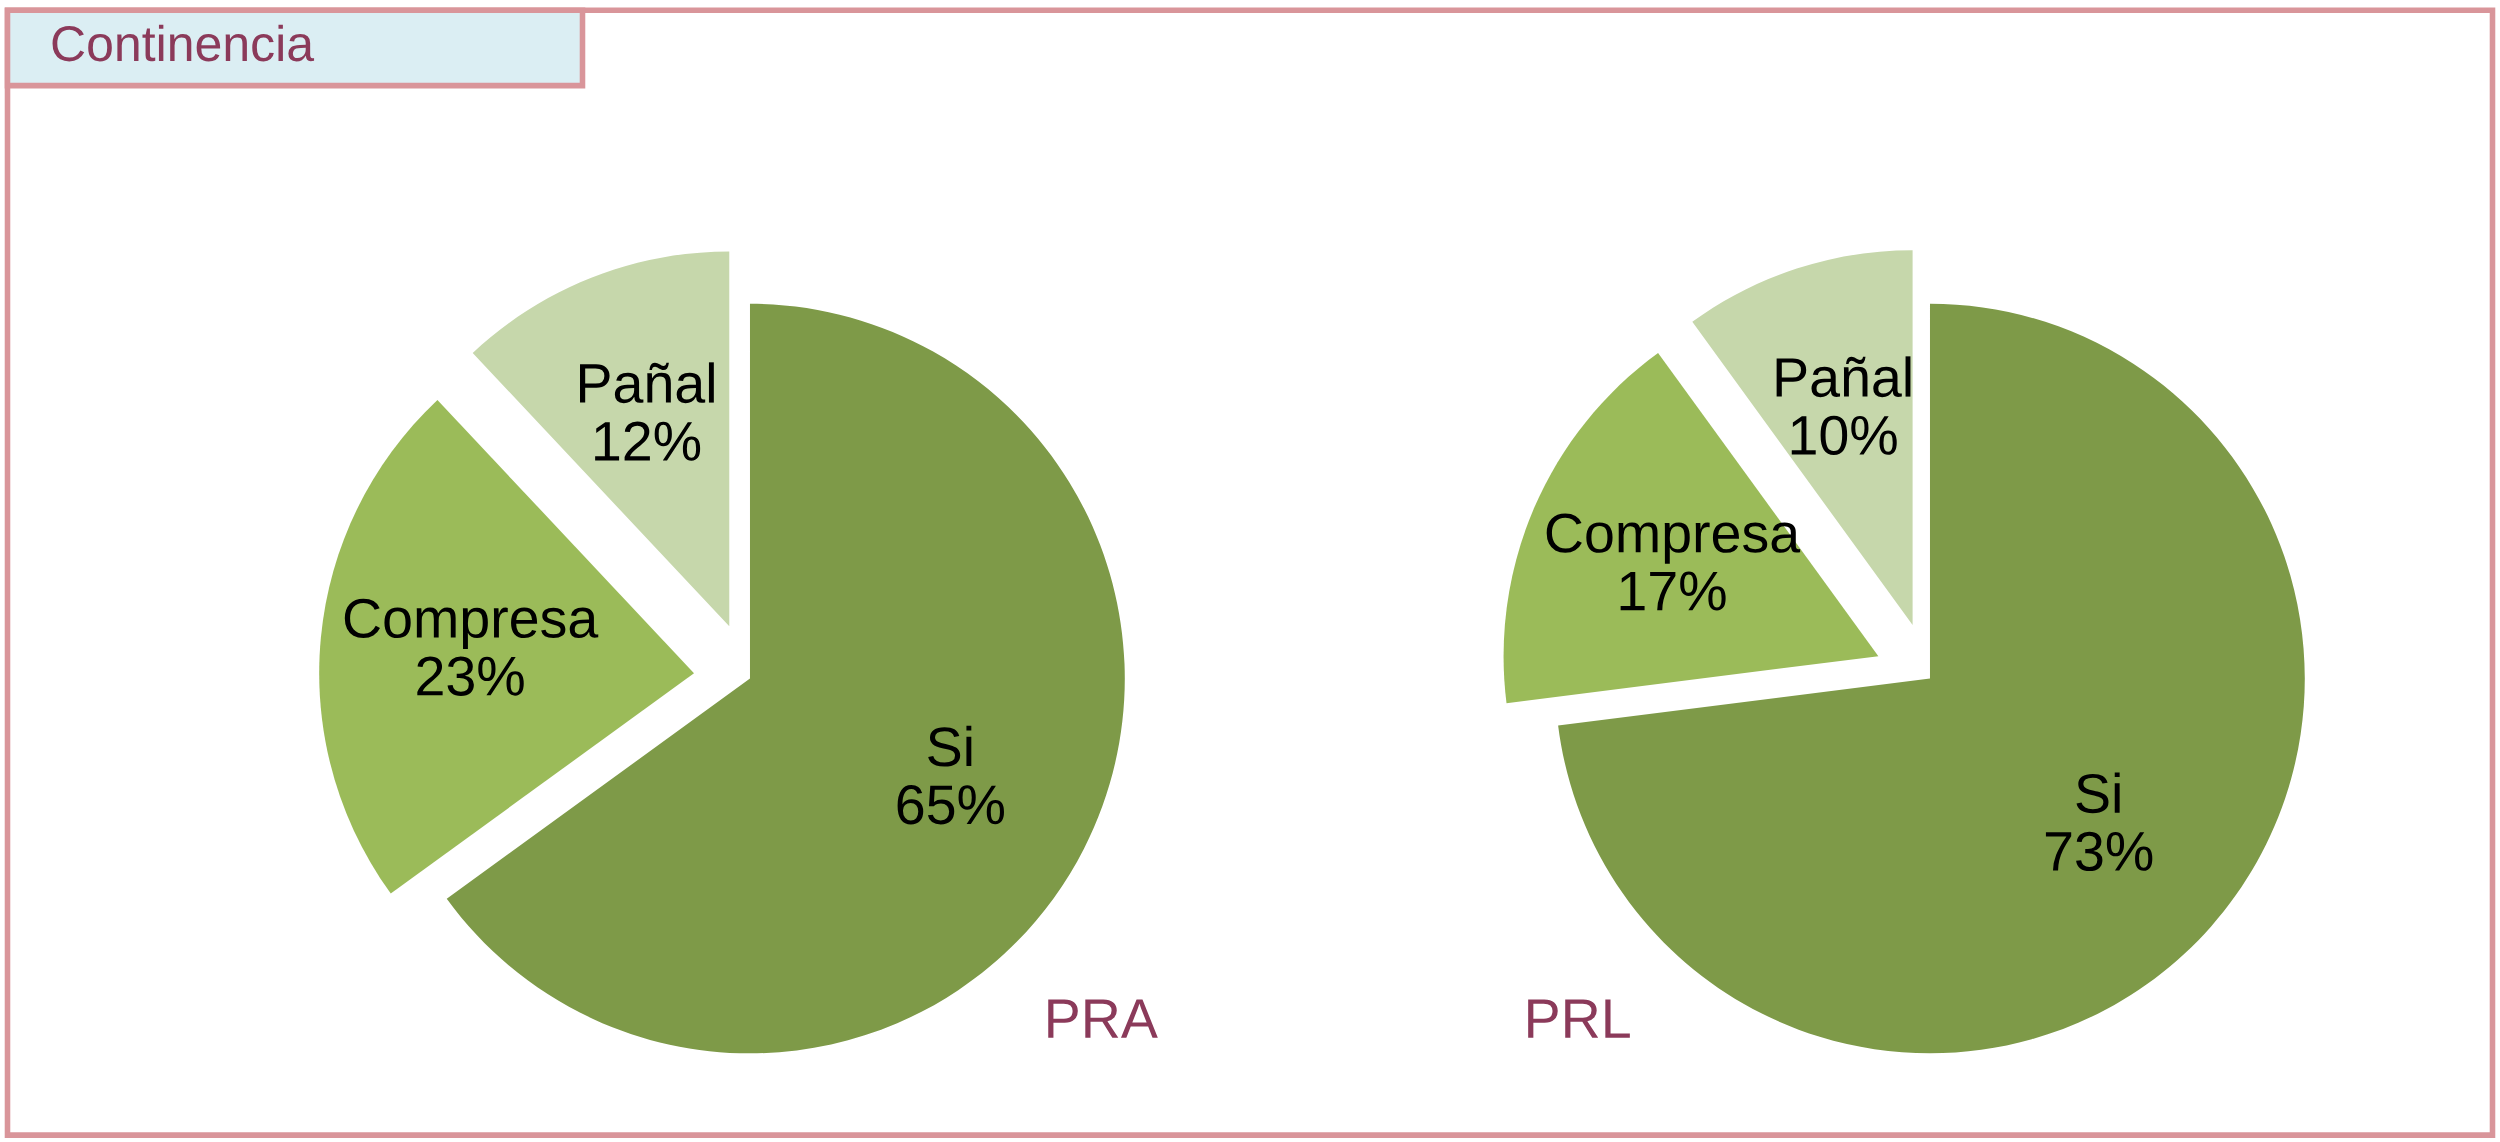 The width and height of the screenshot is (2500, 1142). I want to click on data-label: 10%, so click(1844, 435).